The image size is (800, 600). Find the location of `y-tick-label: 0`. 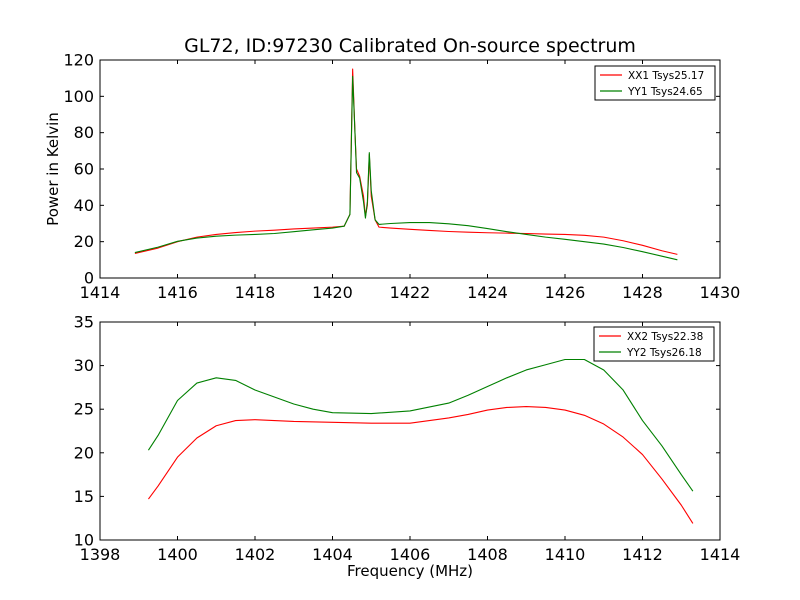

y-tick-label: 0 is located at coordinates (89, 278).